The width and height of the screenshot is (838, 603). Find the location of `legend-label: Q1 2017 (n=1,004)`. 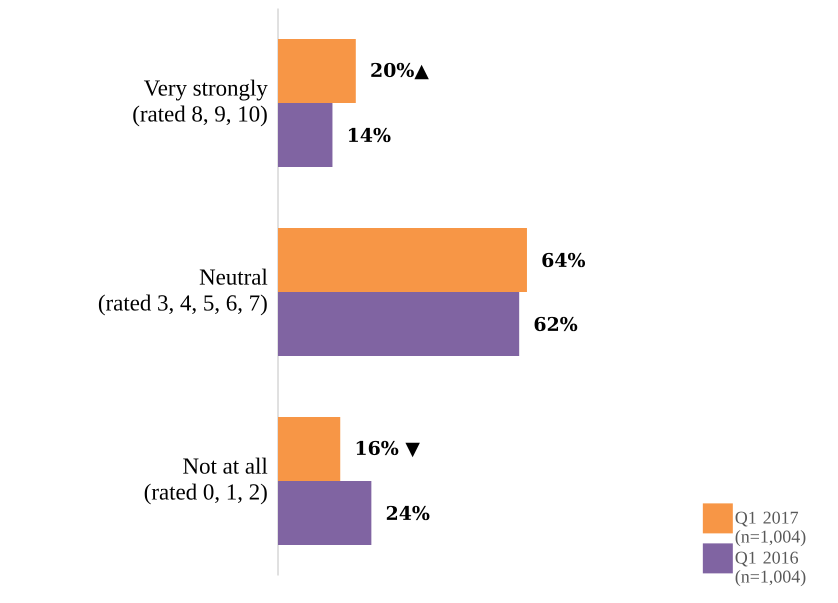

legend-label: Q1 2017 (n=1,004) is located at coordinates (771, 529).